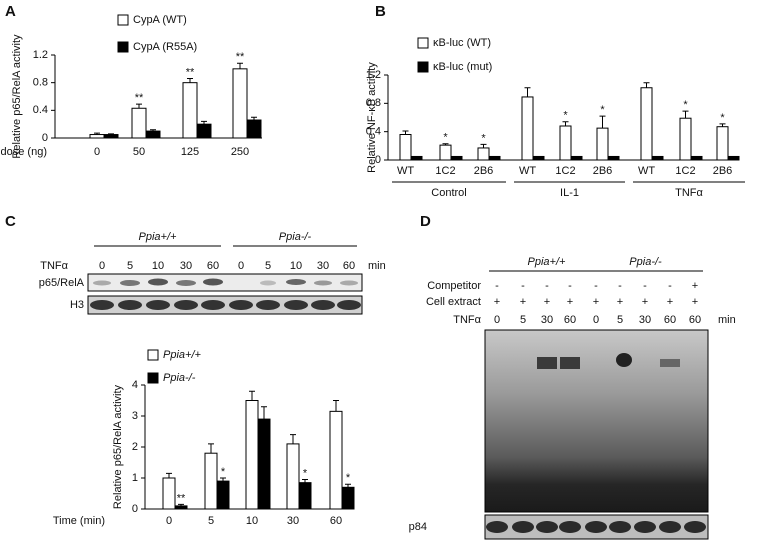  What do you see at coordinates (373, 103) in the screenshot?
I see `y-tick-label: 0.8` at bounding box center [373, 103].